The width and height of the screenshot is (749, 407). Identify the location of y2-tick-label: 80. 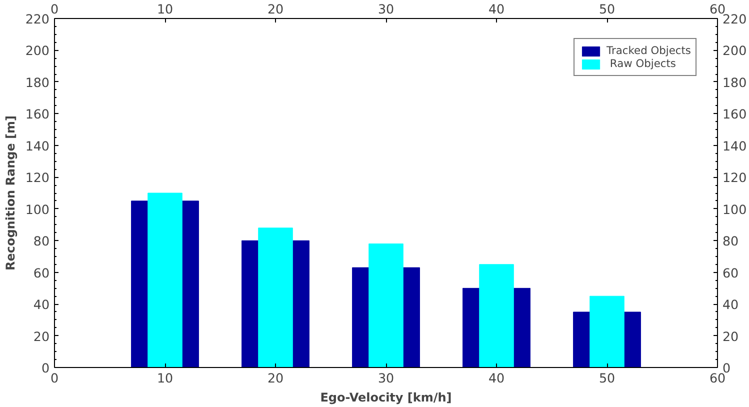
(730, 241).